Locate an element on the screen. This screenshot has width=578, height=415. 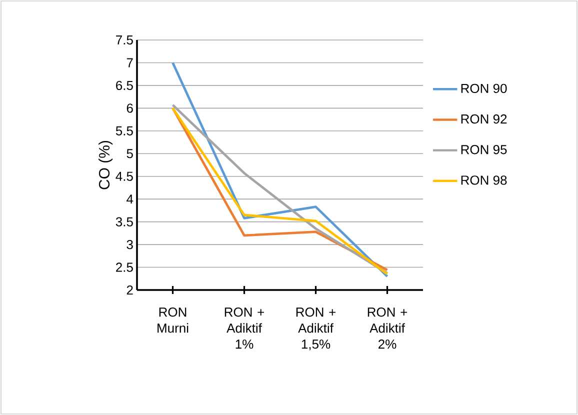
legend-label: RON 95 is located at coordinates (484, 149).